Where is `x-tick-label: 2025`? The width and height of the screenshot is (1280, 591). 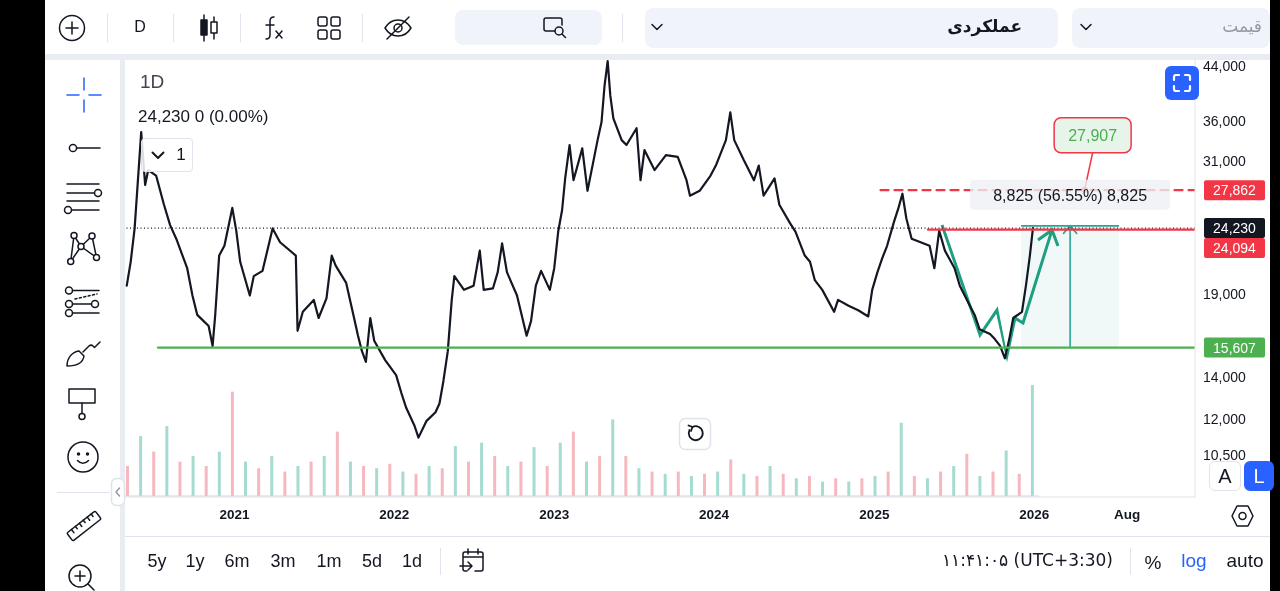
x-tick-label: 2025 is located at coordinates (874, 514).